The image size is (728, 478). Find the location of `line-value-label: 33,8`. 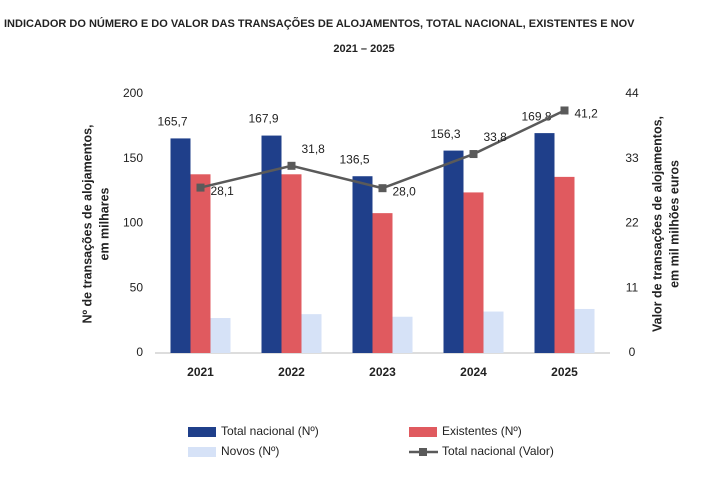

line-value-label: 33,8 is located at coordinates (496, 137).